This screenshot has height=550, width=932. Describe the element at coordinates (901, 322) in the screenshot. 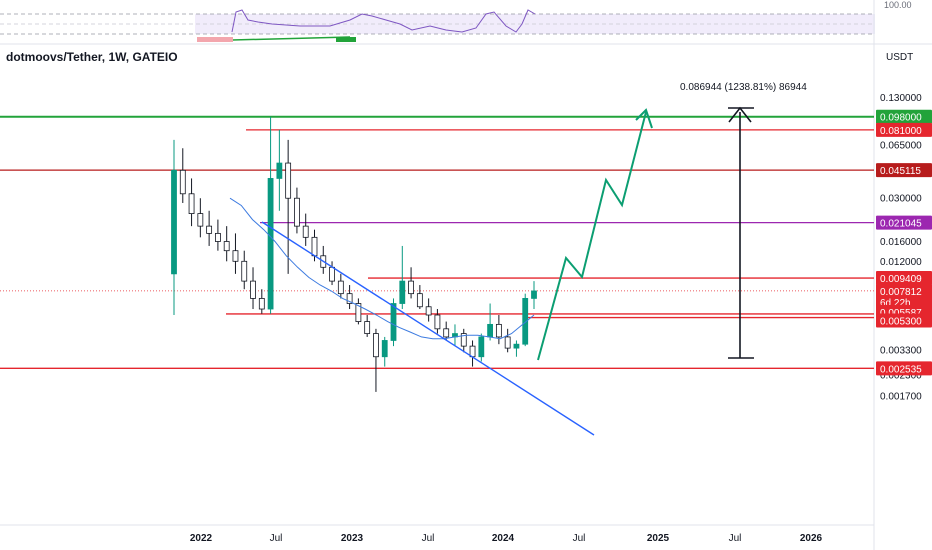

I see `price-level-label: 0.005300` at that location.